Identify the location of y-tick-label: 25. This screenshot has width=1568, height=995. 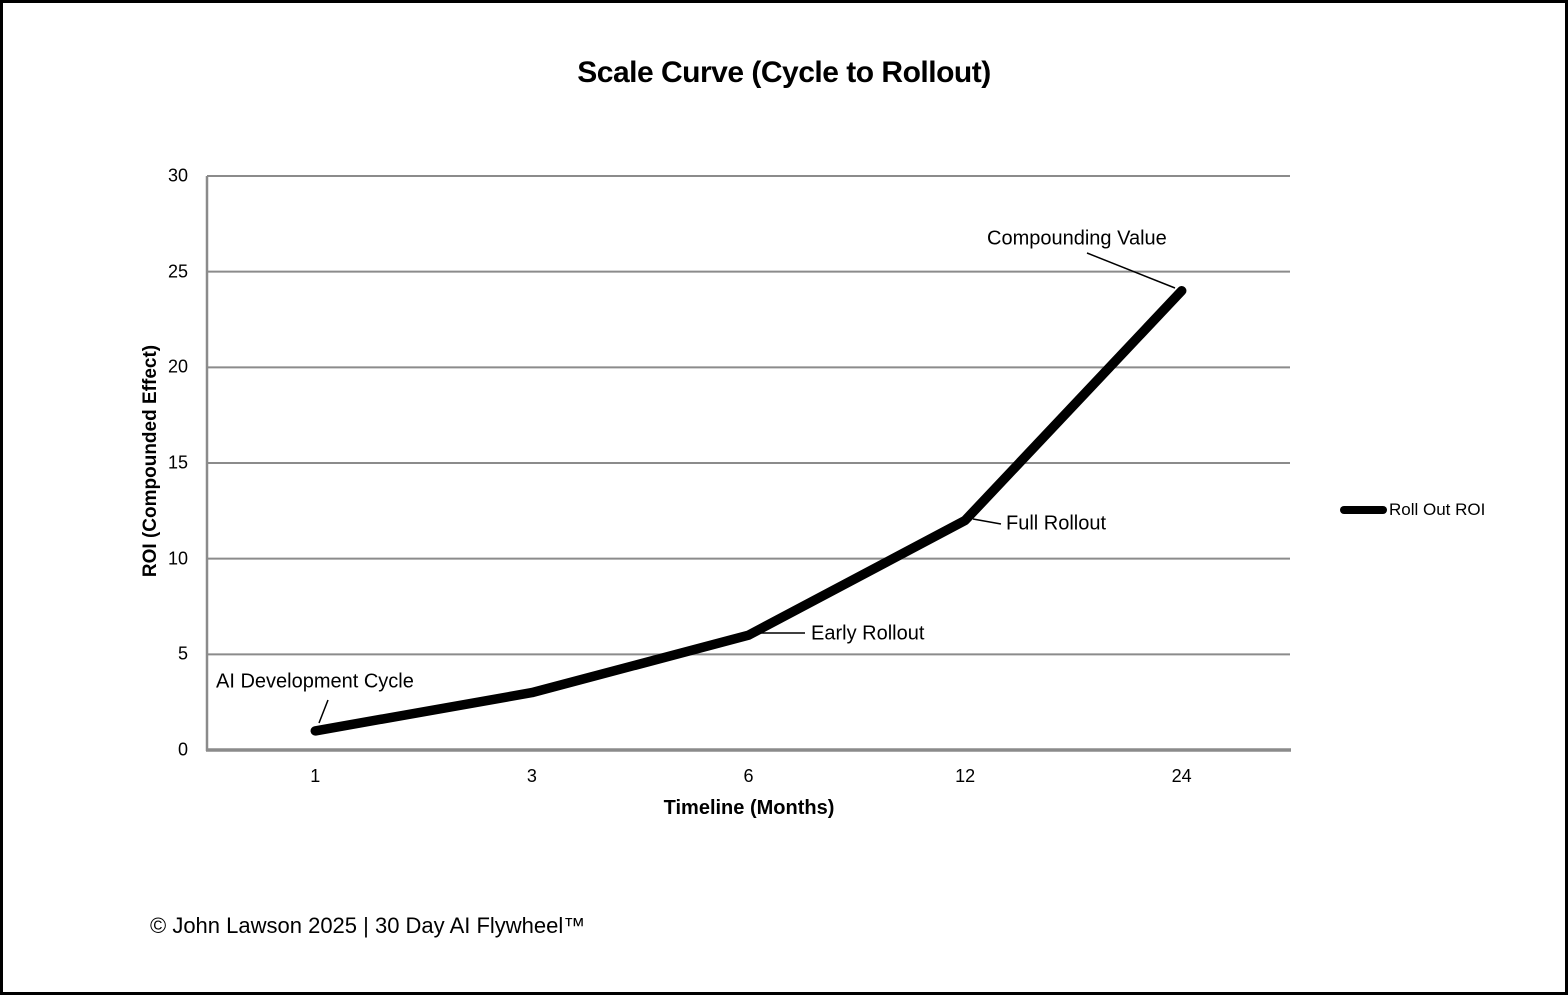
(177, 271).